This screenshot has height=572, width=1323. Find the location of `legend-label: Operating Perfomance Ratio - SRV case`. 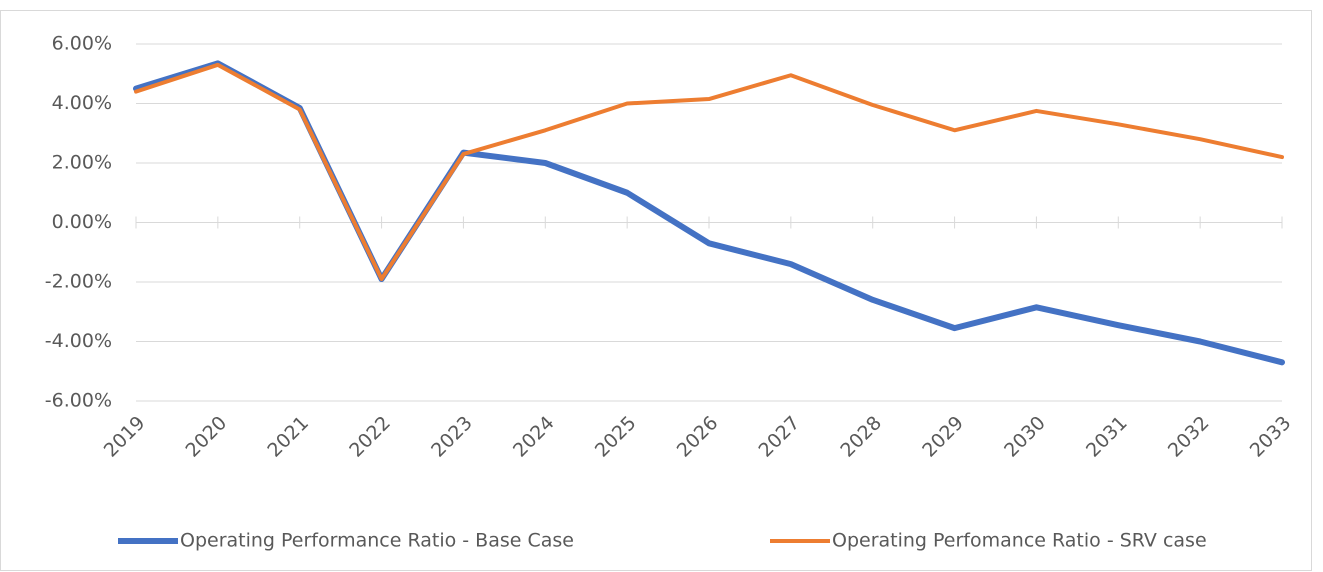

legend-label: Operating Perfomance Ratio - SRV case is located at coordinates (1019, 541).